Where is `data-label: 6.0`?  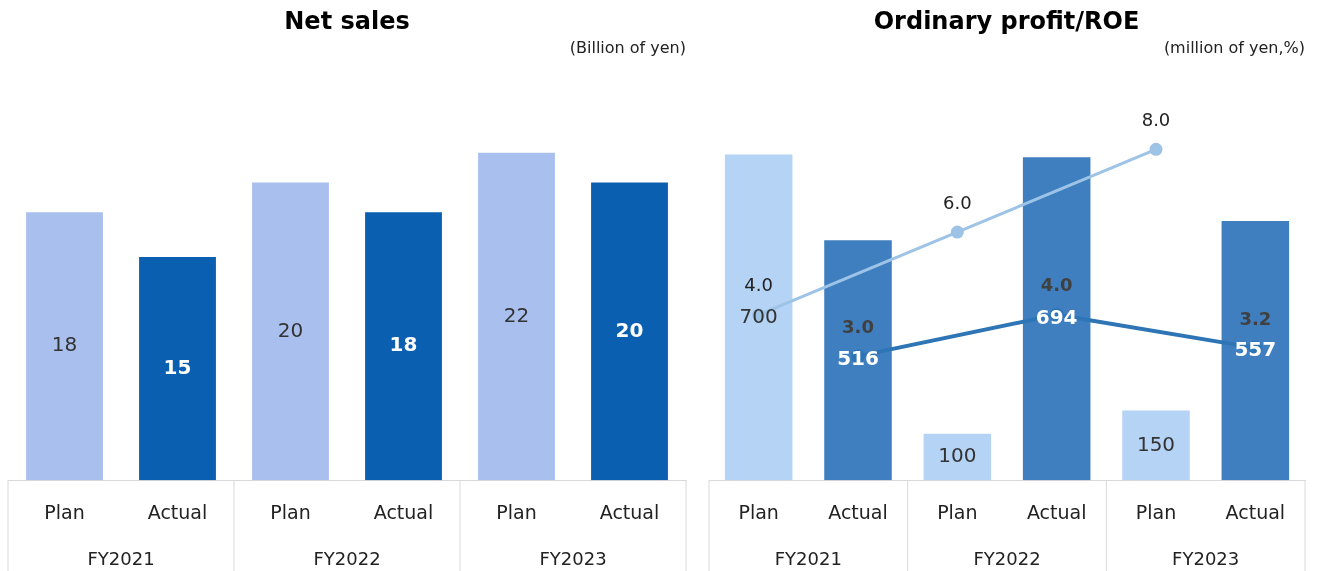
data-label: 6.0 is located at coordinates (957, 202).